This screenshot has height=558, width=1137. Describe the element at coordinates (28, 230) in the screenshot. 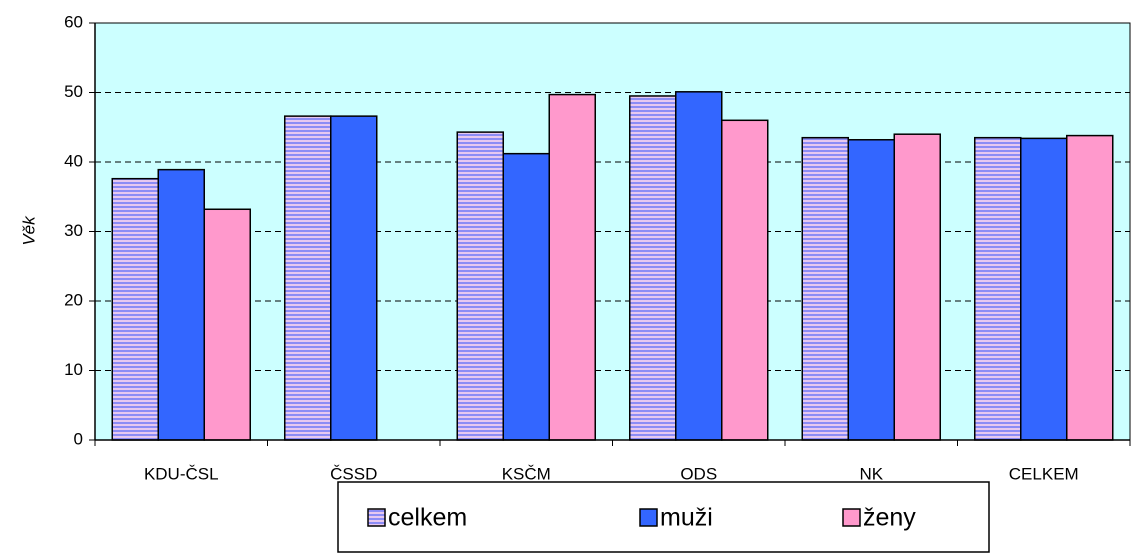

I see `y-axis-label: Věk` at that location.